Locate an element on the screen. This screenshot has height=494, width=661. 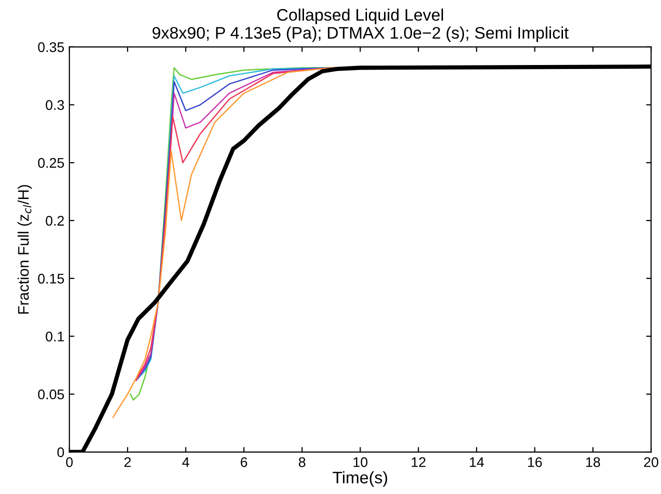
x-tick-label: 20 is located at coordinates (651, 462).